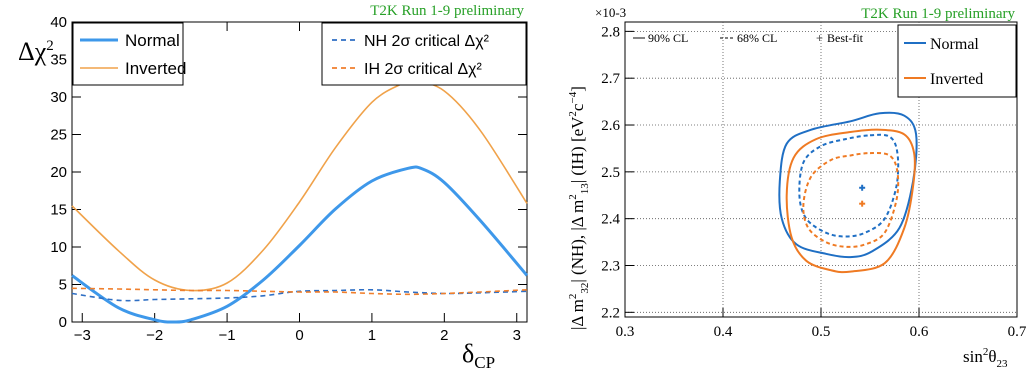 Image resolution: width=1027 pixels, height=371 pixels. Describe the element at coordinates (610, 313) in the screenshot. I see `right-y-tick-label: 2.2` at that location.